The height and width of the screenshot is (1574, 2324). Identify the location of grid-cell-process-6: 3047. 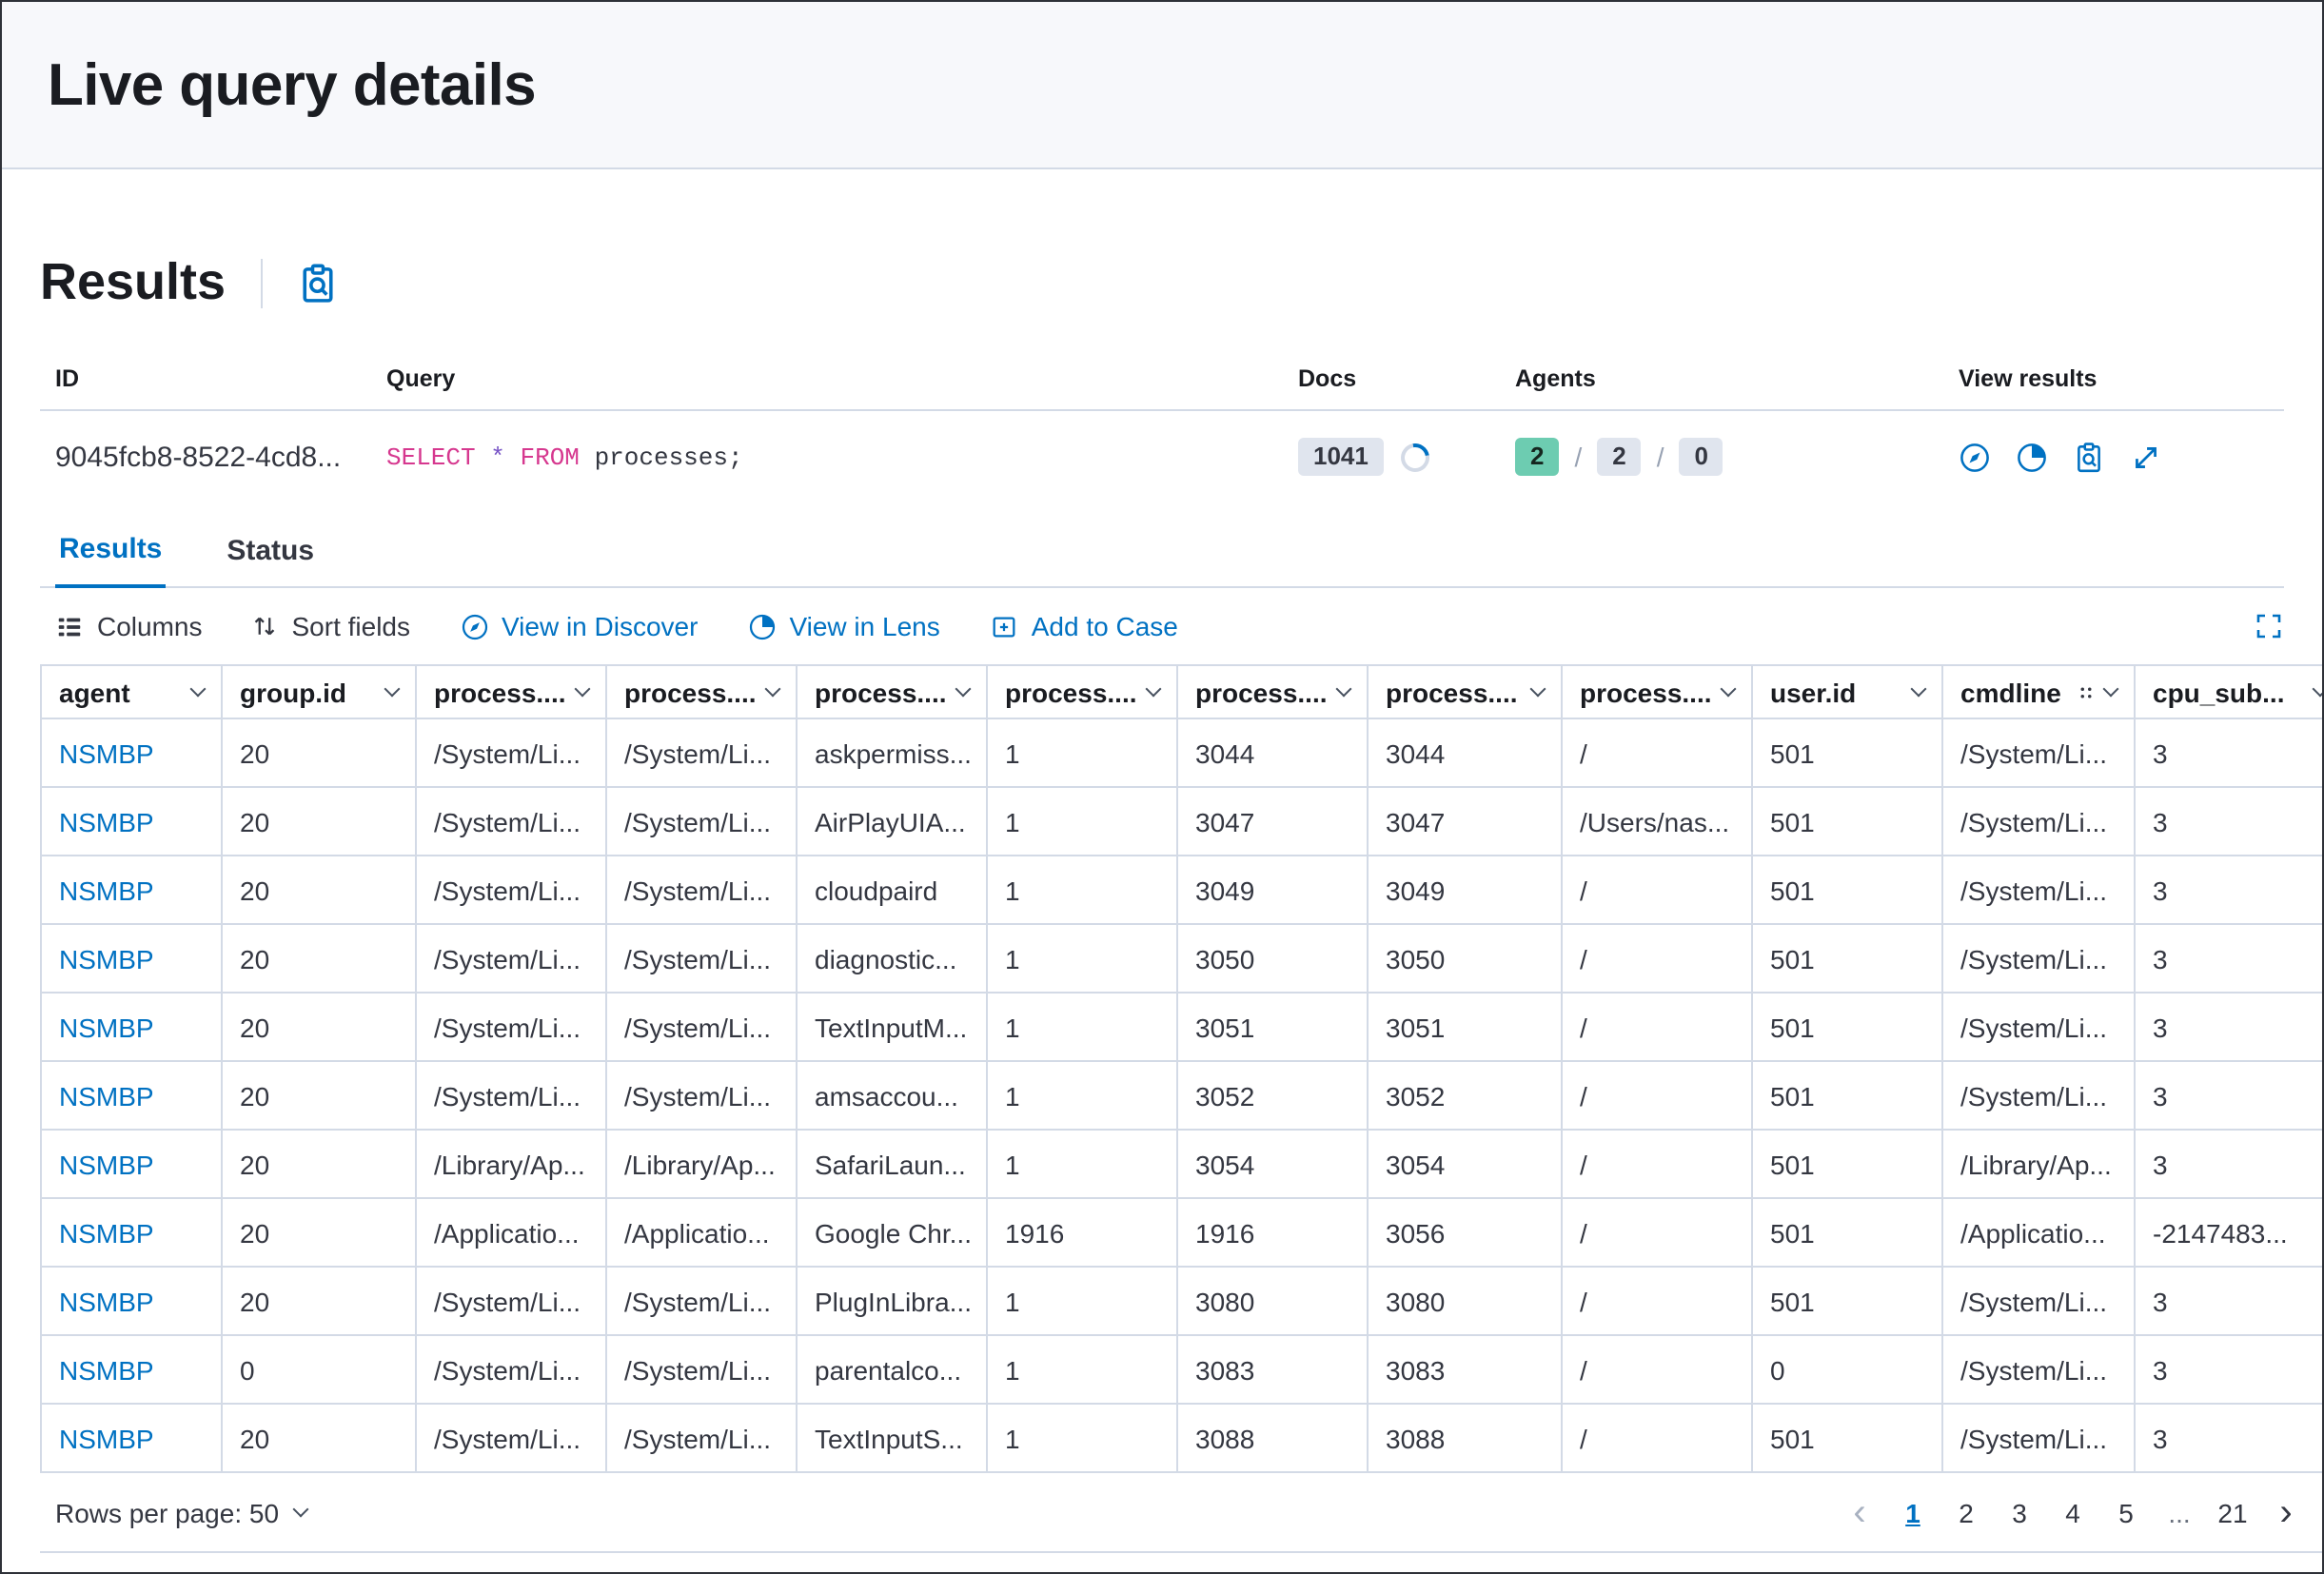
(1466, 822).